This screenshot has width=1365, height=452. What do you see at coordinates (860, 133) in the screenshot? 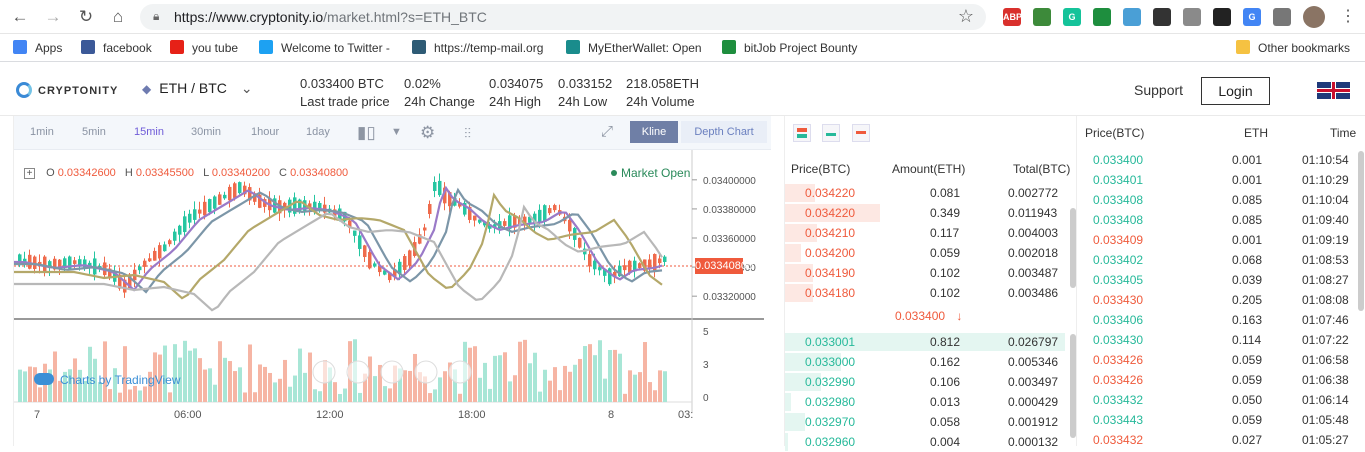
I see `book-asks-icon` at bounding box center [860, 133].